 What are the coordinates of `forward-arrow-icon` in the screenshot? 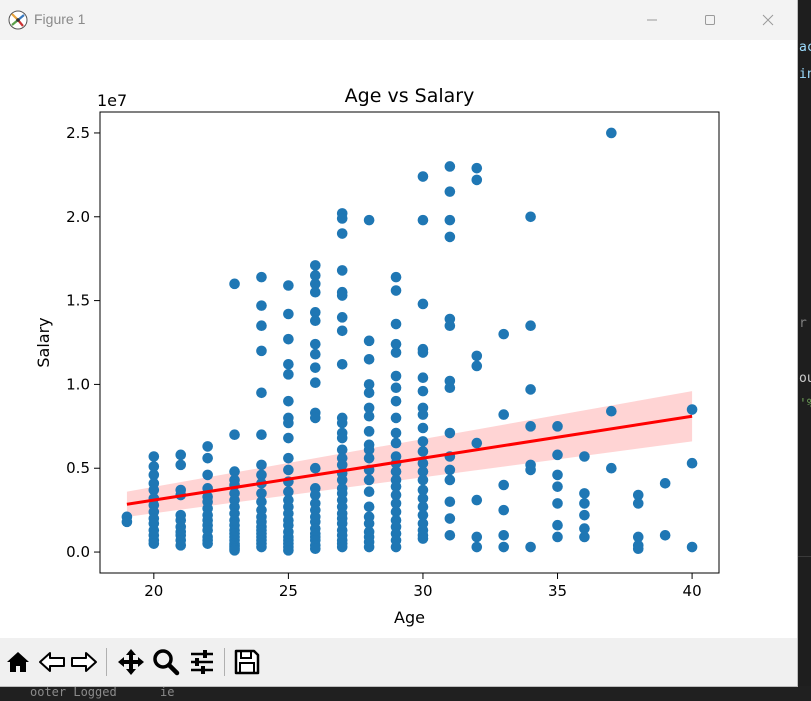 It's located at (84, 662).